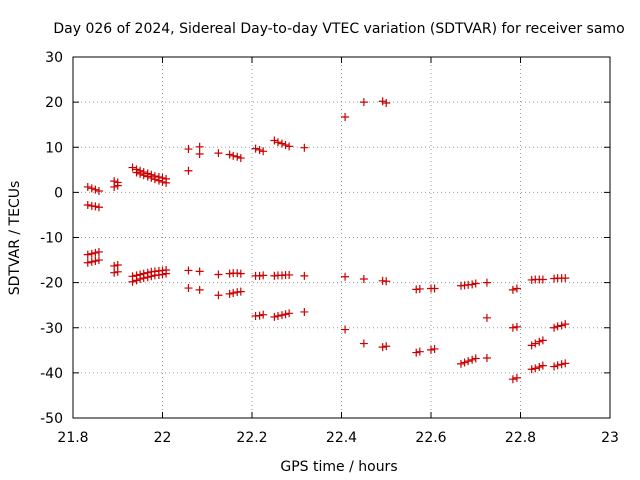 The height and width of the screenshot is (480, 640). I want to click on x-tick-label: 22, so click(163, 438).